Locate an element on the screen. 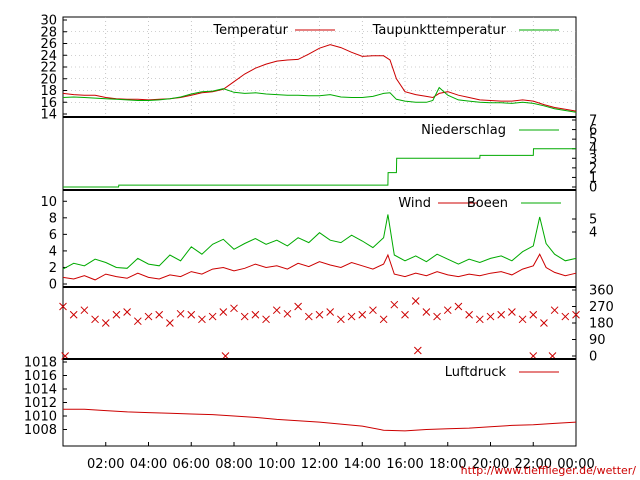 The height and width of the screenshot is (480, 640). footer-url: http://www.tiefflieger.de/wetter/ is located at coordinates (549, 470).